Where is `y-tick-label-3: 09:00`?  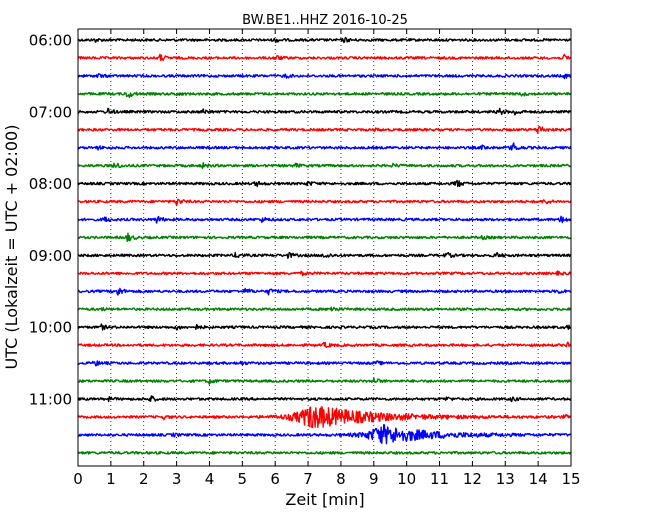 y-tick-label-3: 09:00 is located at coordinates (50, 256).